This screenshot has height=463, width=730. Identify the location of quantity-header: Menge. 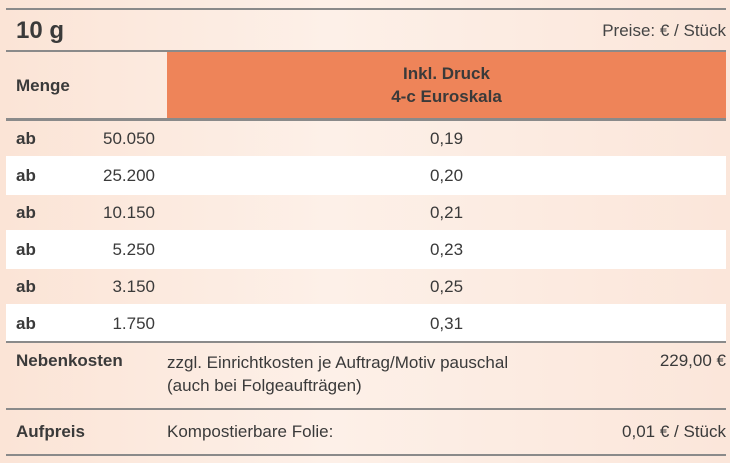
(43, 85).